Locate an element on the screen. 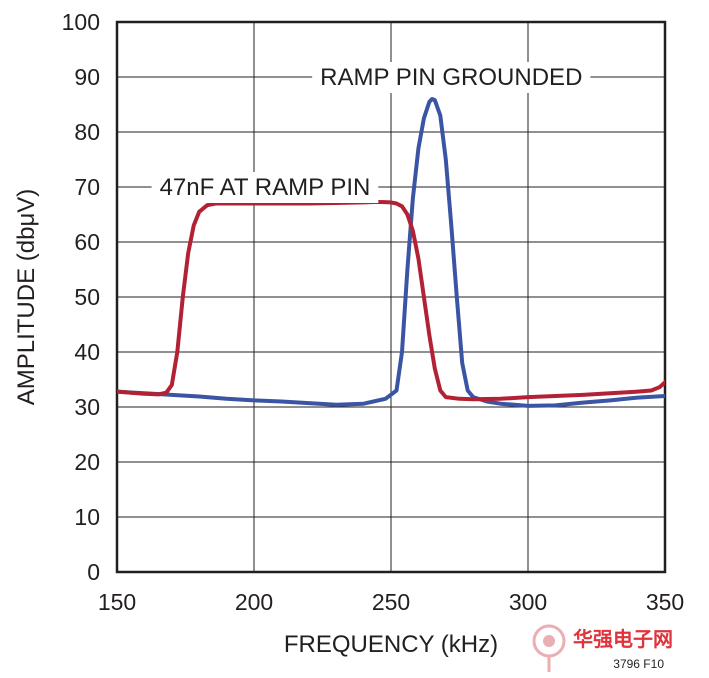 This screenshot has width=709, height=678. y-tick-label: 30 is located at coordinates (87, 407).